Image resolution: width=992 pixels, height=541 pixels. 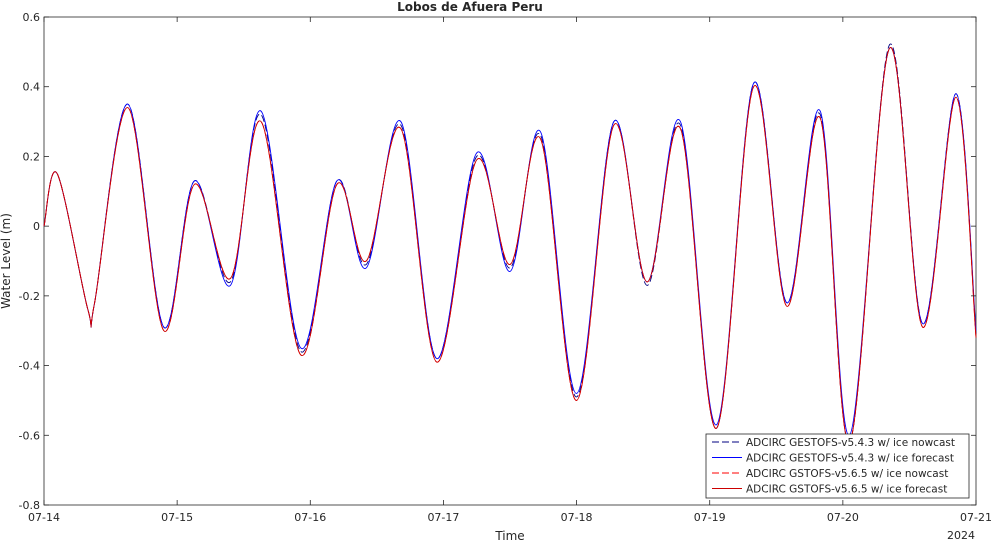 What do you see at coordinates (32, 87) in the screenshot?
I see `y-tick-label: 0.4` at bounding box center [32, 87].